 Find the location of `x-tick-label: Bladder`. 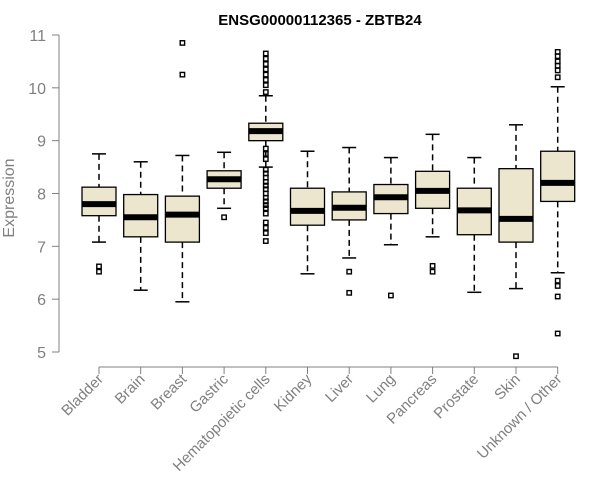

x-tick-label: Bladder is located at coordinates (82, 395).